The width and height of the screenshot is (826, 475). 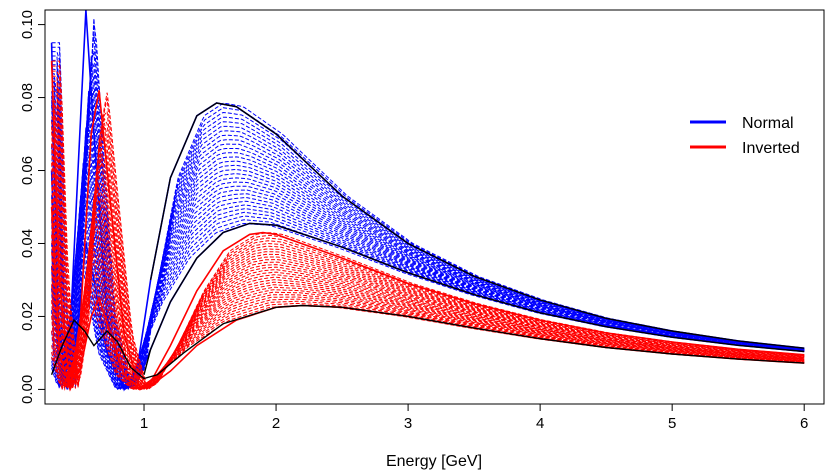 I want to click on x-tick-label: 1, so click(x=144, y=423).